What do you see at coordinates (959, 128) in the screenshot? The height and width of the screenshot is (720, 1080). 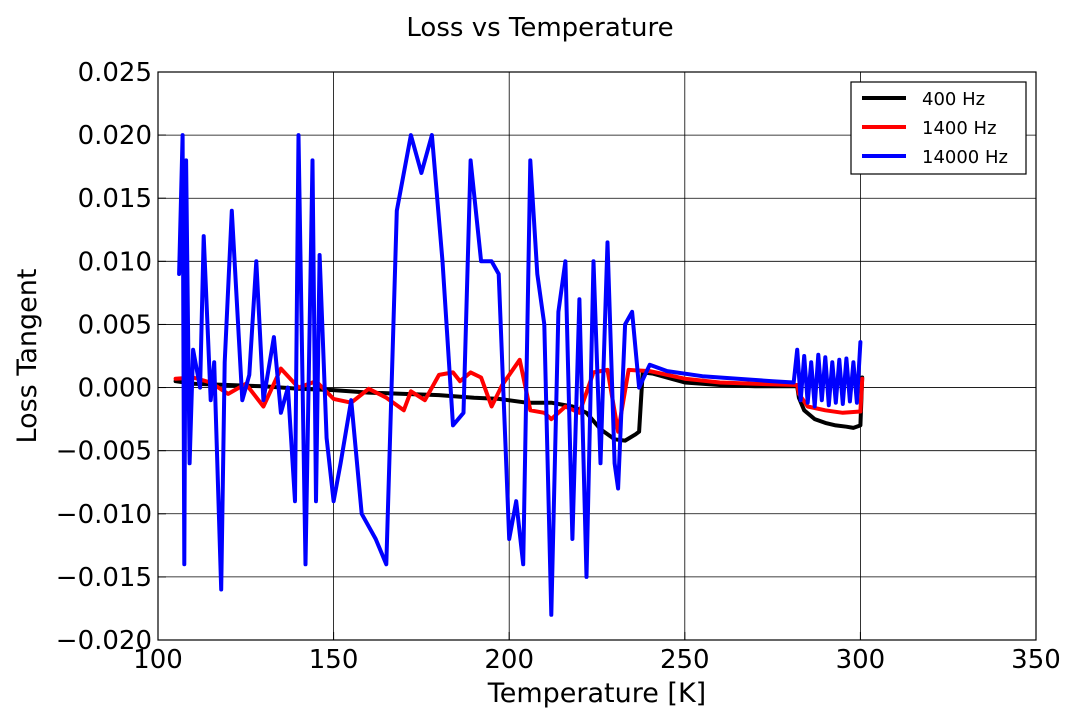 I see `legend-label: 1400 Hz` at bounding box center [959, 128].